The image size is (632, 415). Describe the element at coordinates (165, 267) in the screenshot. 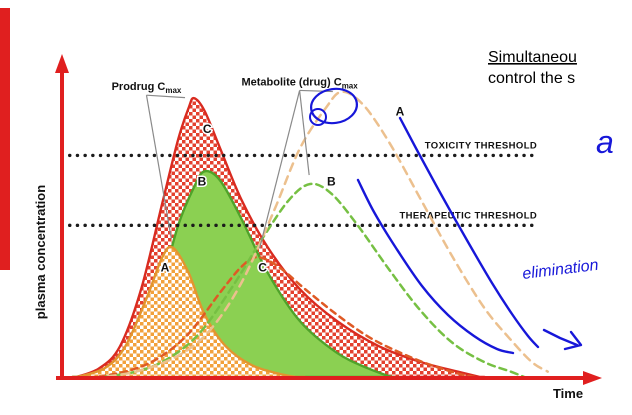

I see `curve-letter-prodrug-A: A` at that location.